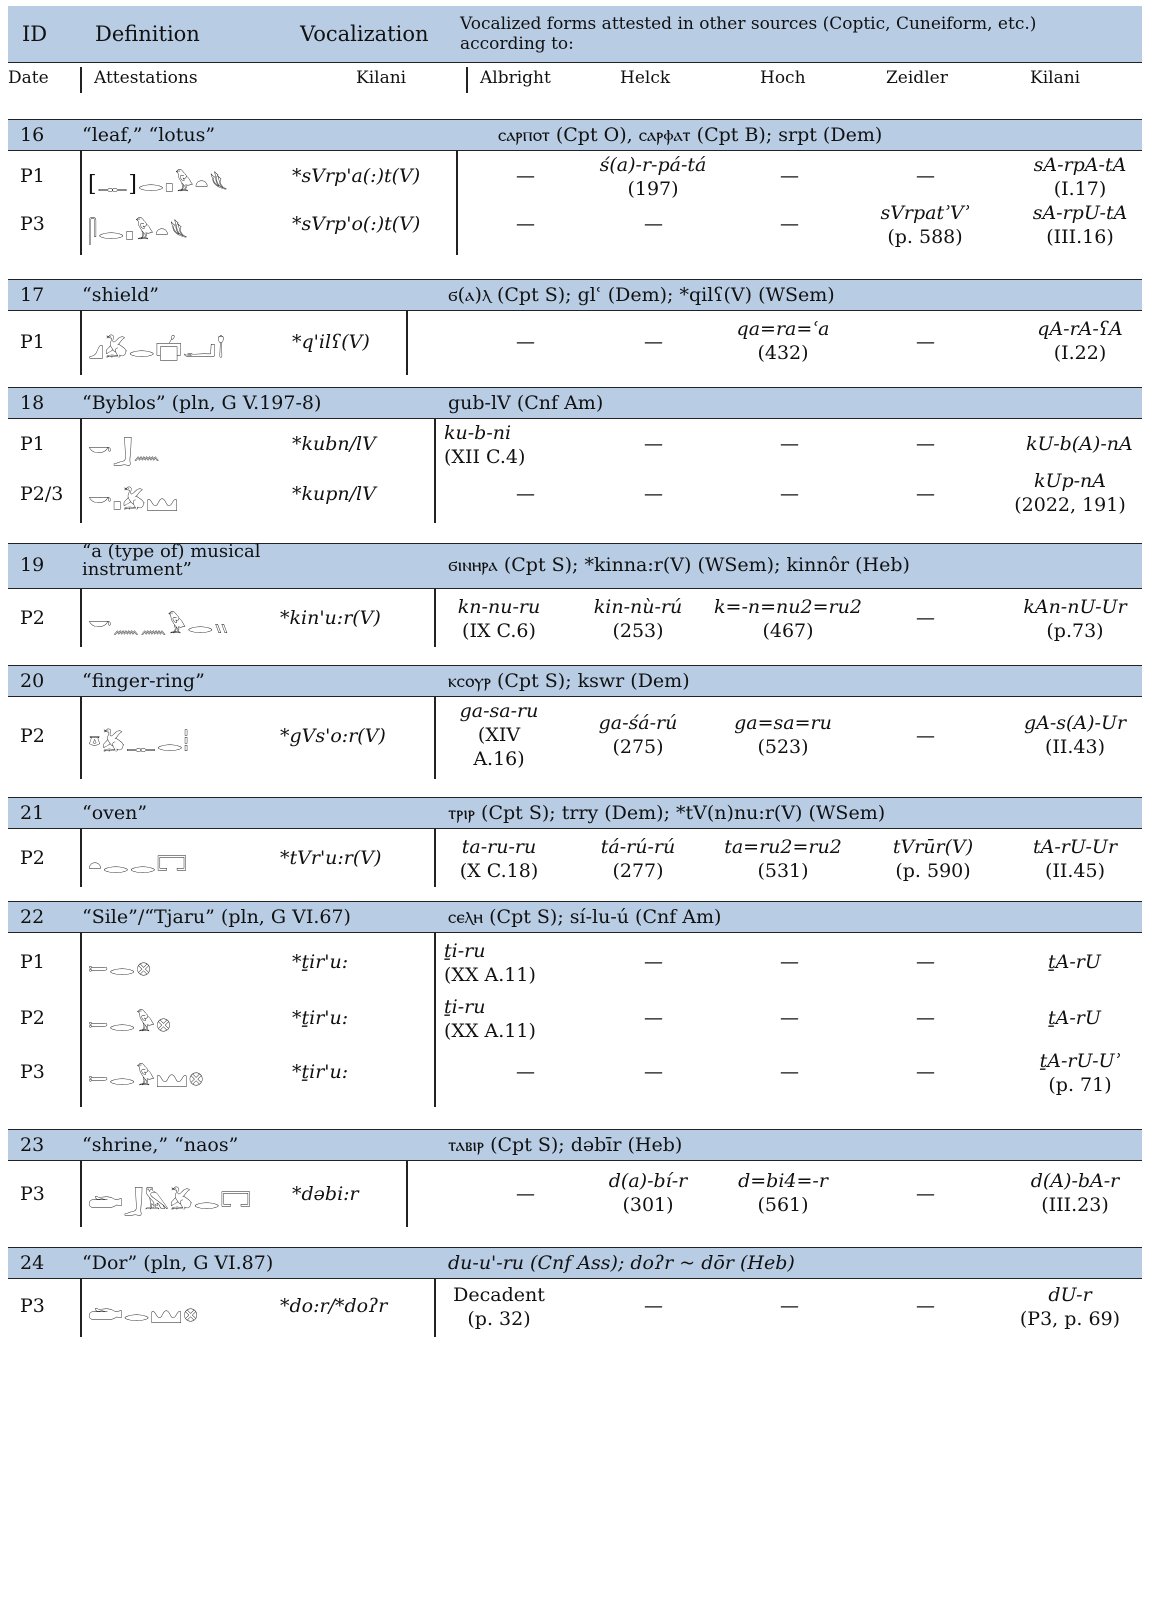  Describe the element at coordinates (124, 452) in the screenshot. I see `hieroglyphs: 𓎡𓃀𓈖` at that location.